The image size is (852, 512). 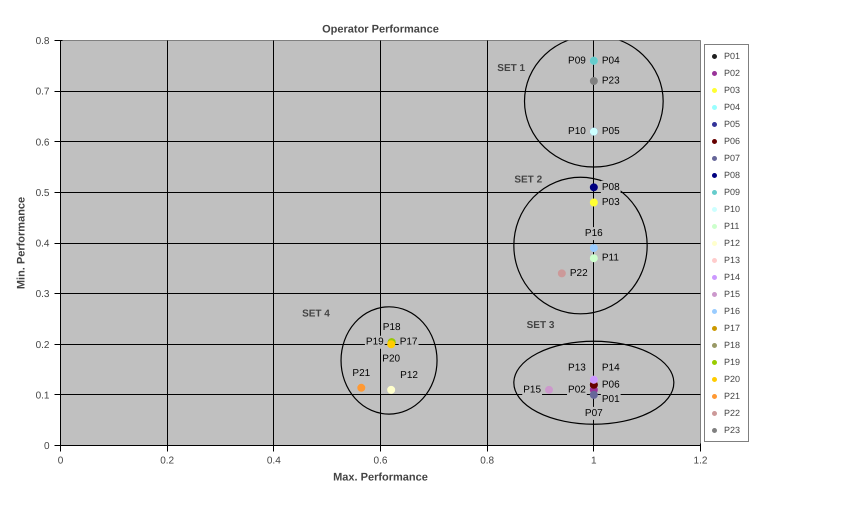 I want to click on legend-label: P11, so click(x=732, y=226).